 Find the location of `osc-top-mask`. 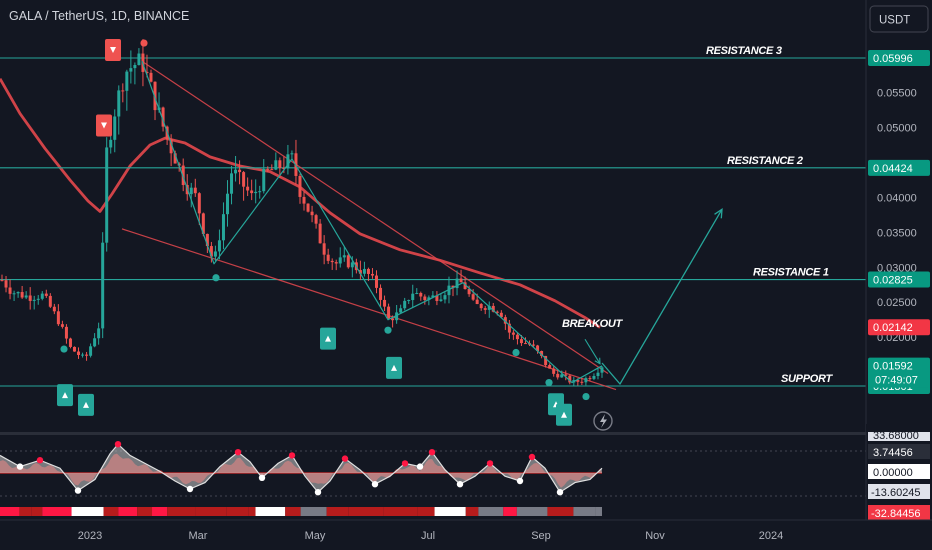

osc-top-mask is located at coordinates (899, 428).